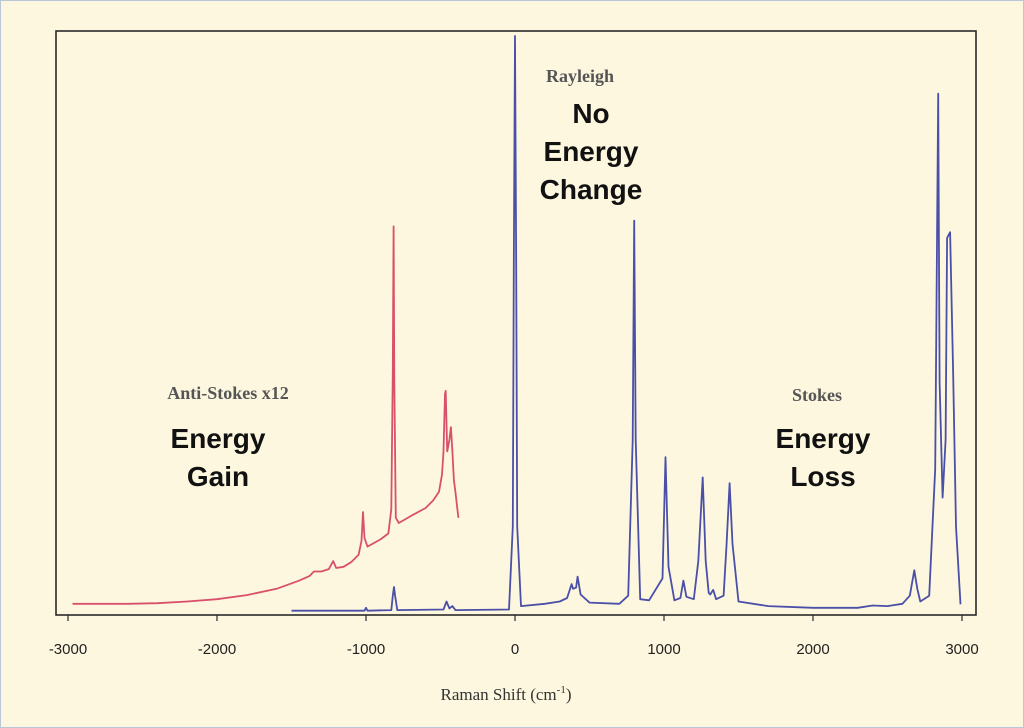 This screenshot has height=728, width=1024. Describe the element at coordinates (366, 649) in the screenshot. I see `x-tick-label: -1000` at that location.